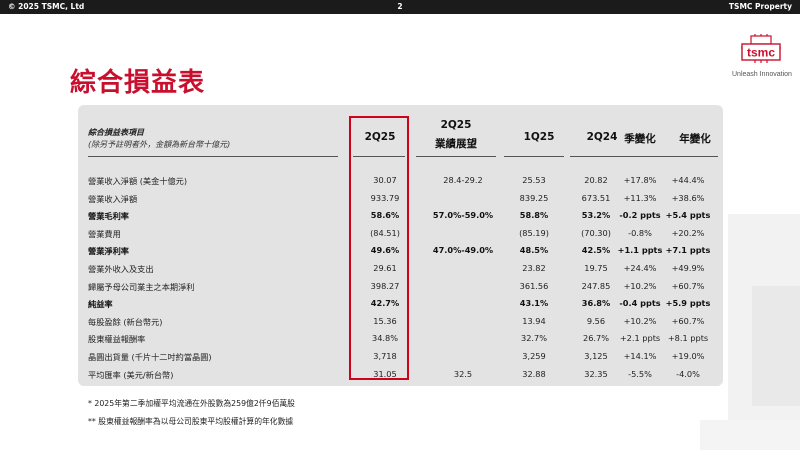 This screenshot has width=800, height=450. I want to click on logo-text: tsmc, so click(761, 53).